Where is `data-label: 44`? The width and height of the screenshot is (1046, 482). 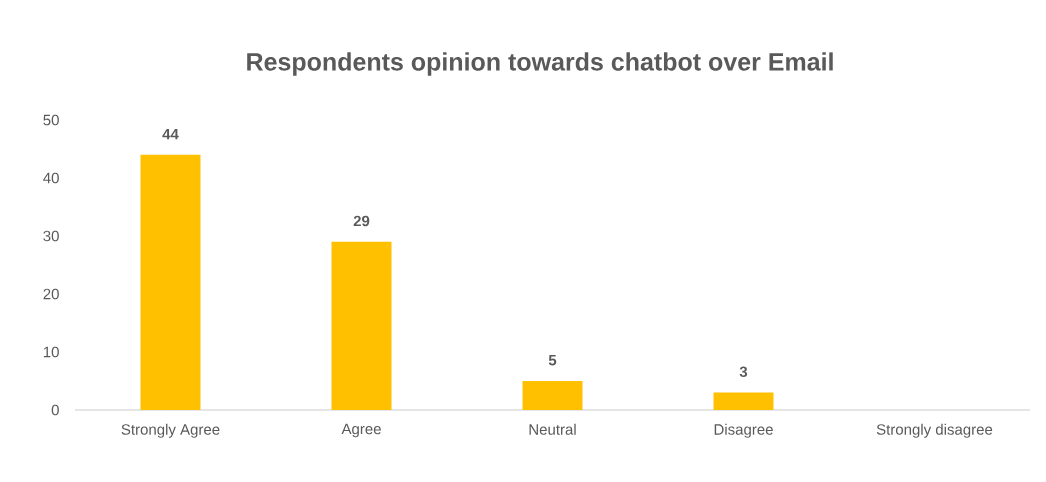
data-label: 44 is located at coordinates (170, 134).